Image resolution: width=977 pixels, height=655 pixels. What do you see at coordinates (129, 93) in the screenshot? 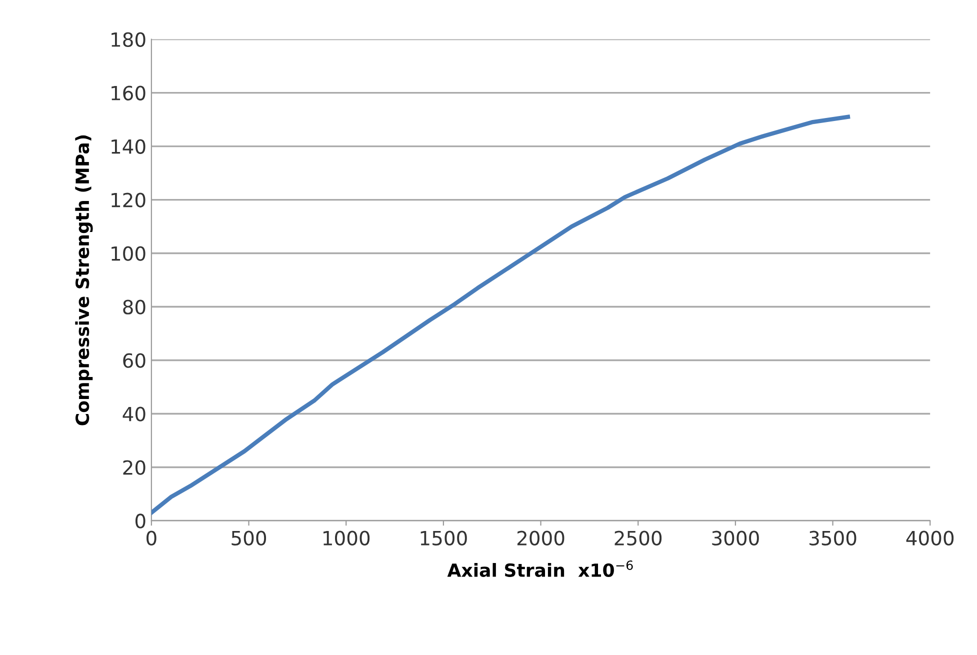
I see `y-tick-label: 160` at bounding box center [129, 93].